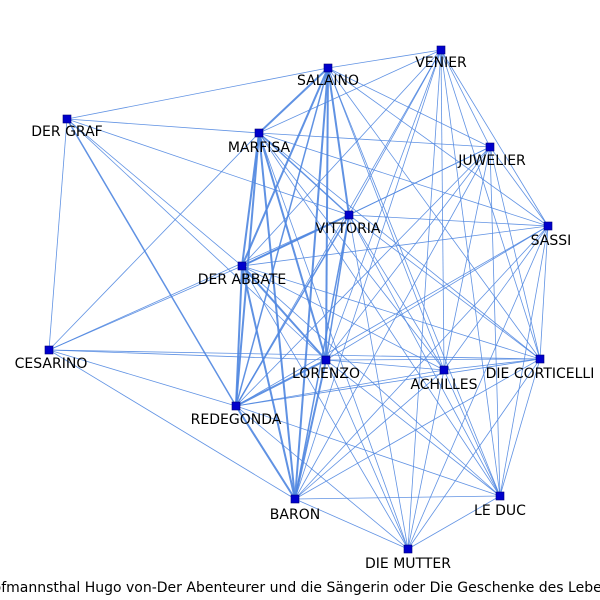 This screenshot has height=600, width=600. I want to click on node-redegonda, so click(236, 406).